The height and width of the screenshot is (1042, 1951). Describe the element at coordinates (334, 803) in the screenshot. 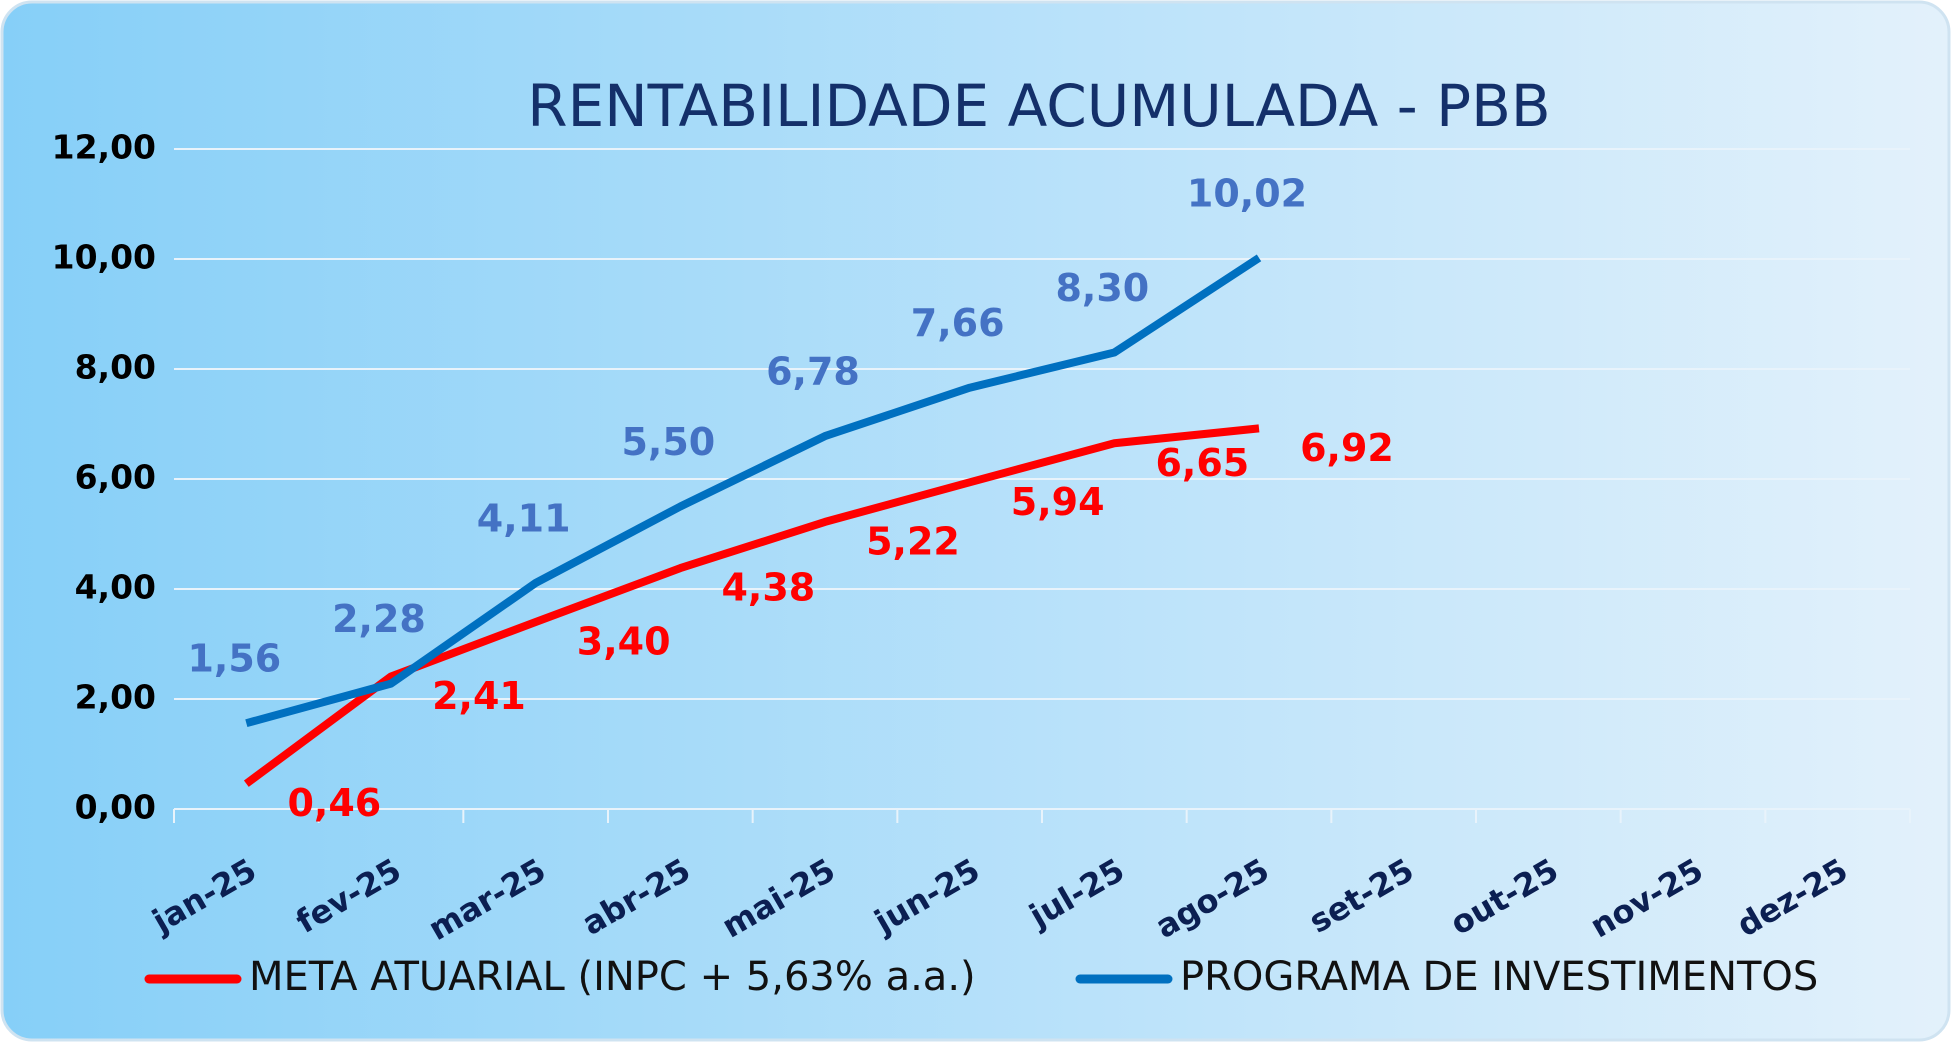

I see `data-label: 0,46` at that location.